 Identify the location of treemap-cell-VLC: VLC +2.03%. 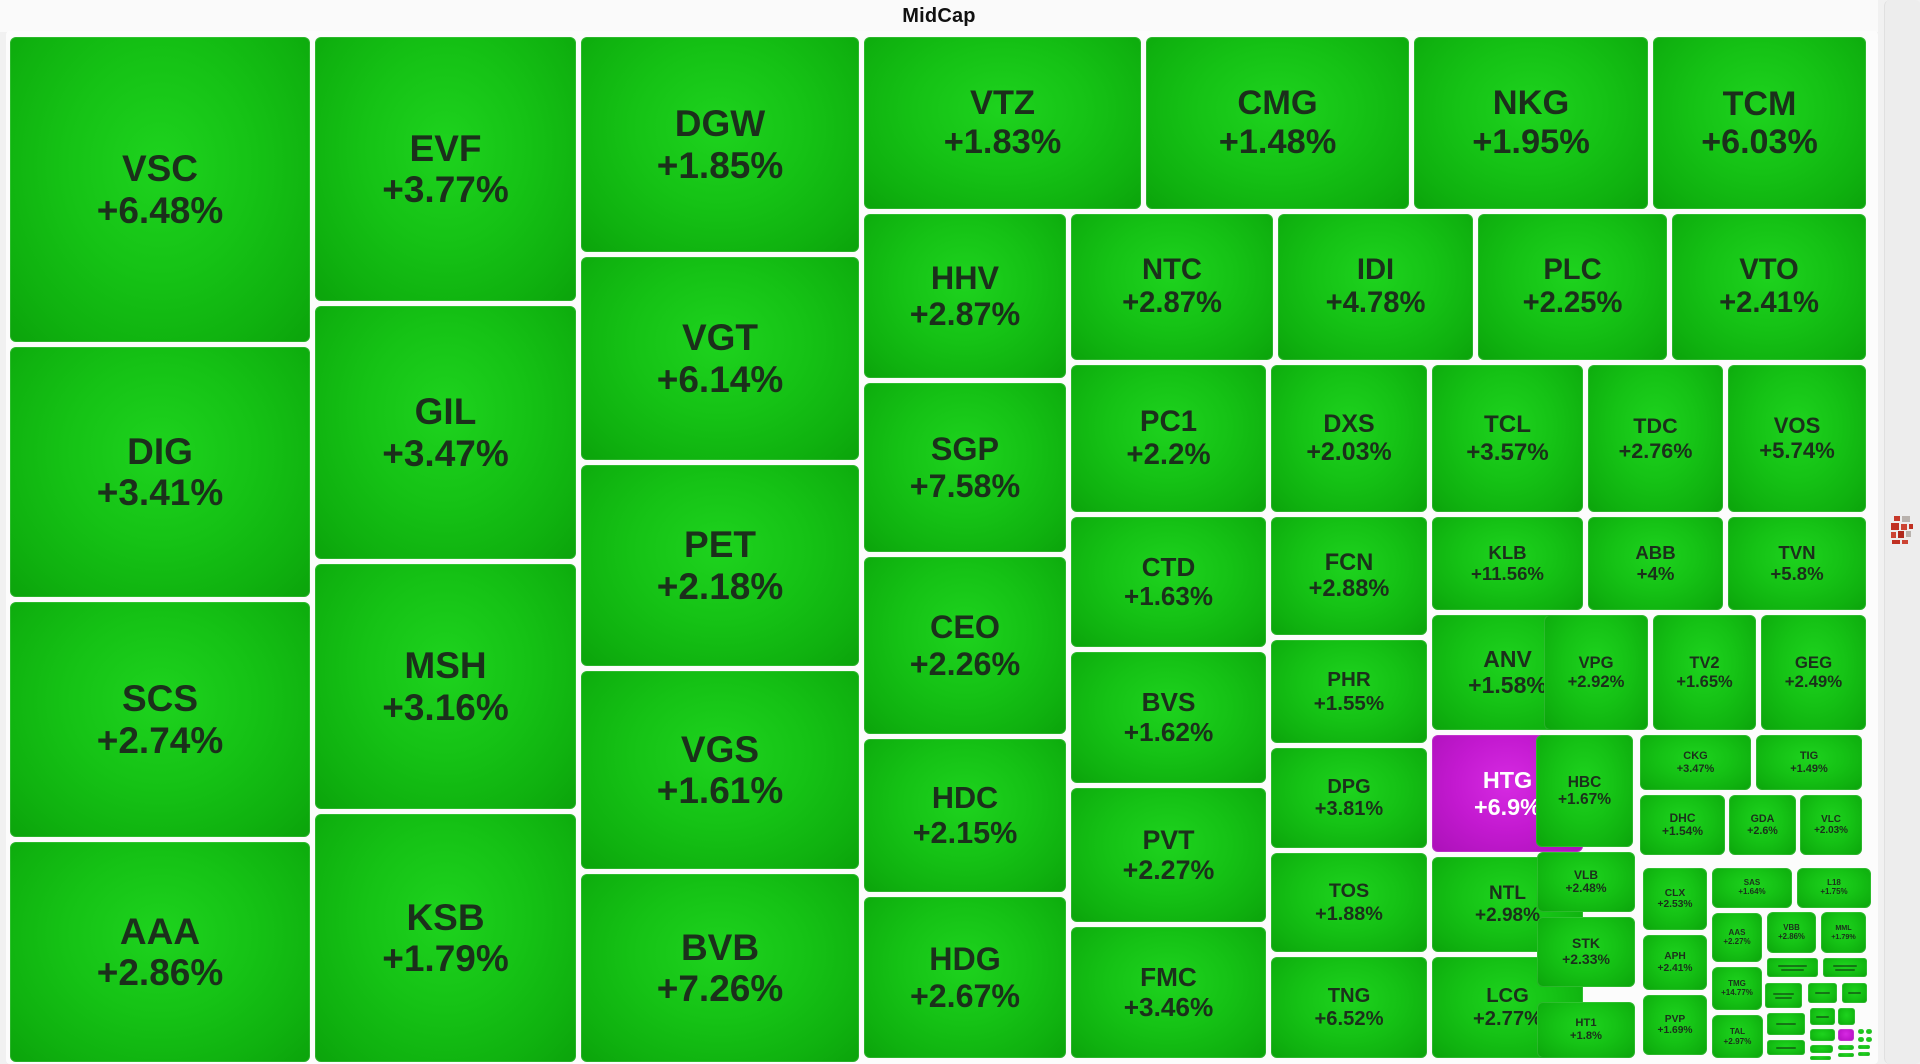
(1831, 825).